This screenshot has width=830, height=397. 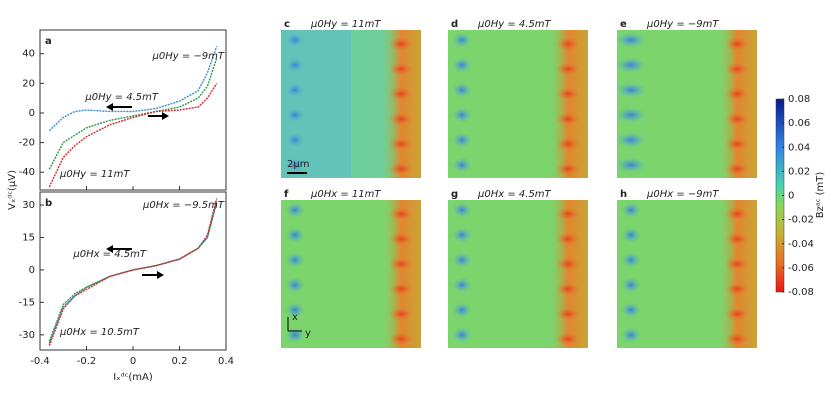 What do you see at coordinates (799, 123) in the screenshot?
I see `colorbar-tick-label: 0.06` at bounding box center [799, 123].